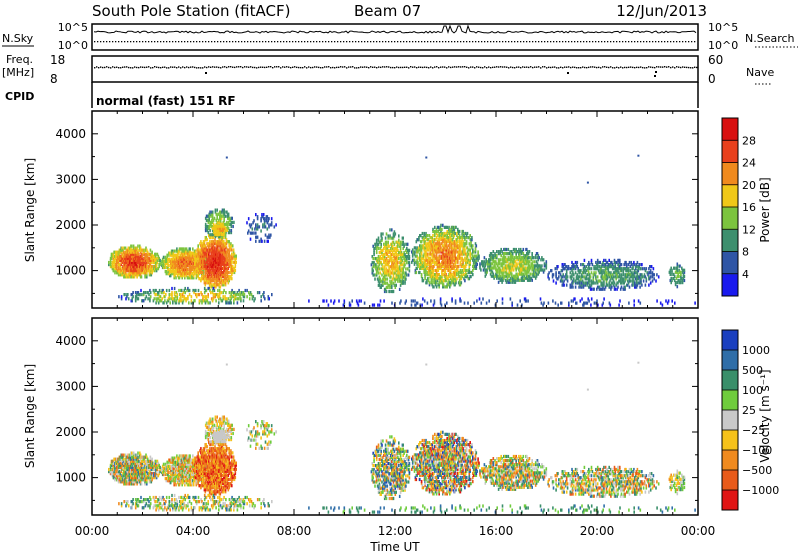  Describe the element at coordinates (760, 72) in the screenshot. I see `nave-label: Nave` at that location.